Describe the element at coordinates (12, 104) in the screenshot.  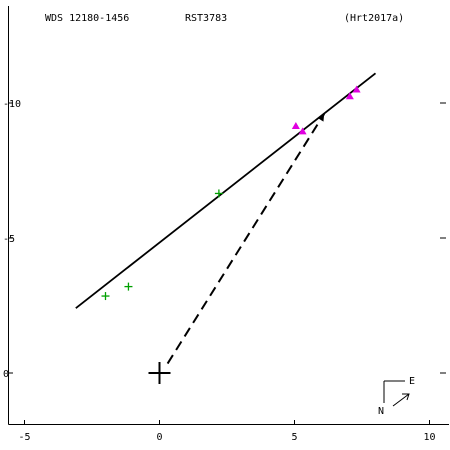
I see `y-tick-label: -10` at that location.